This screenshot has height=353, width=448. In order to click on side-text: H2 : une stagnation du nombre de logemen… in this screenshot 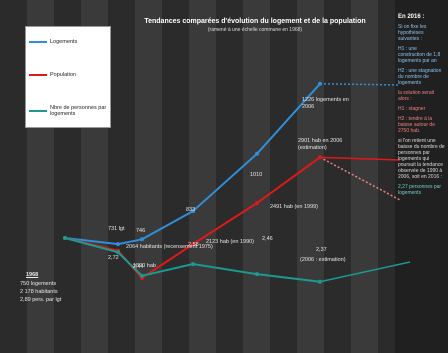, I will do `click(420, 77)`.